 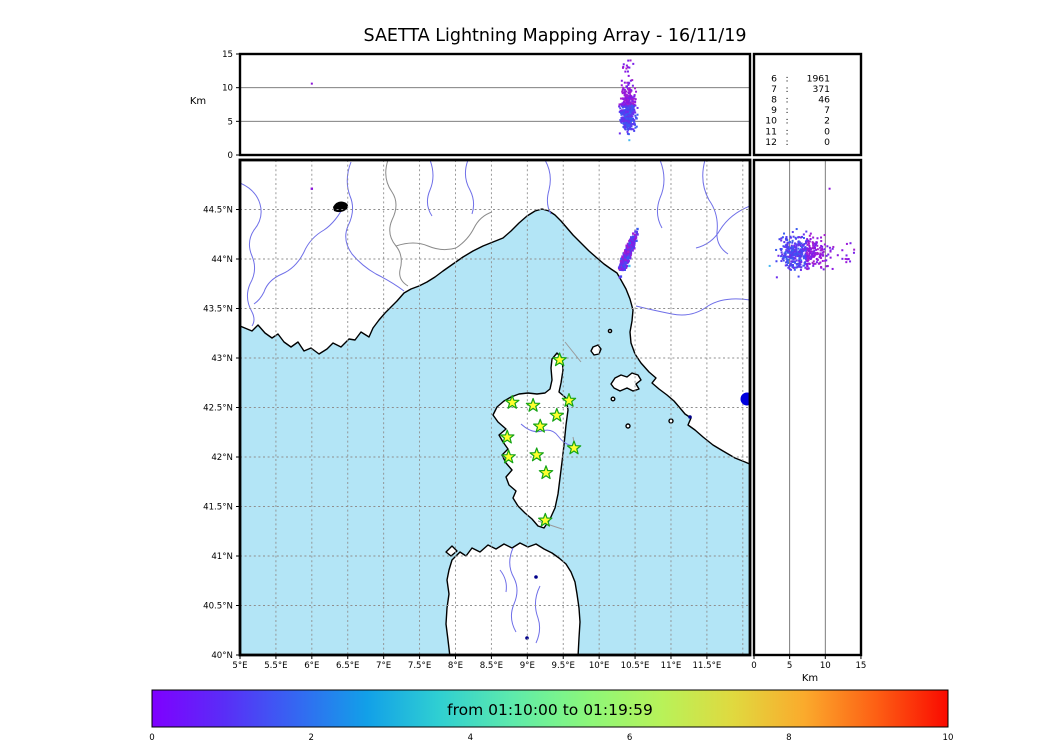 What do you see at coordinates (275, 666) in the screenshot?
I see `x-tick-label: 5.5°E` at bounding box center [275, 666].